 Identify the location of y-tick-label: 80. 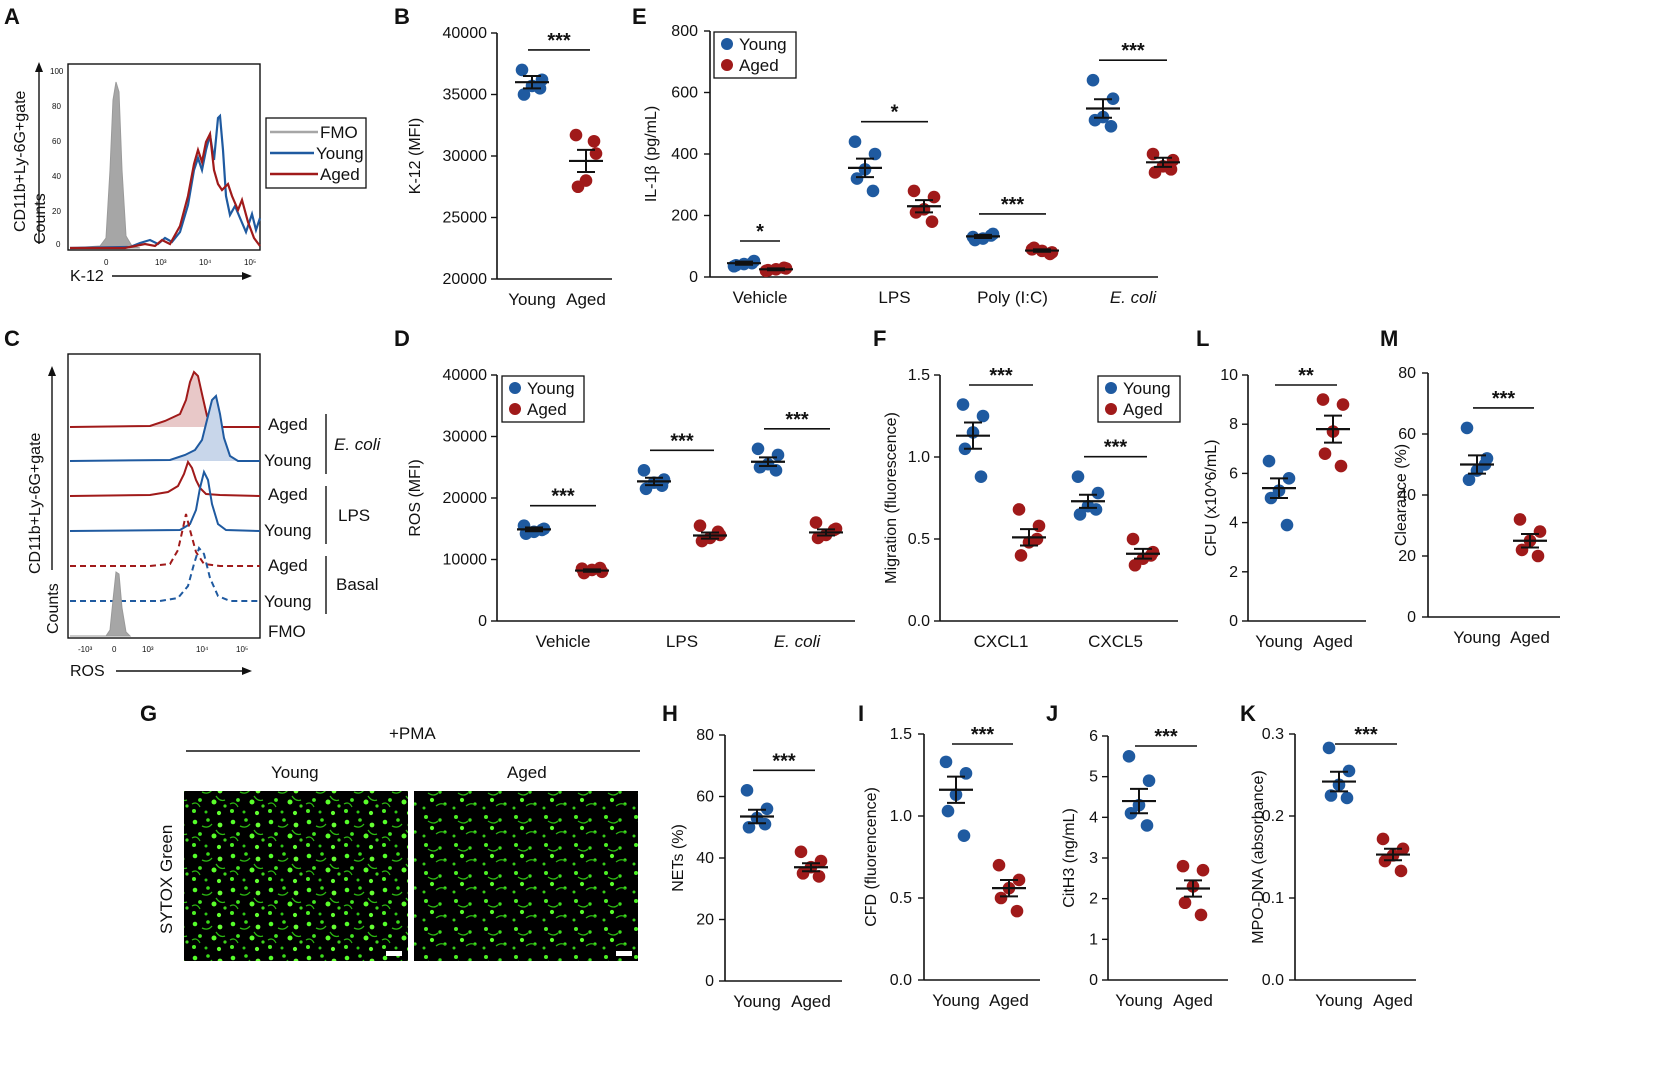
(705, 735).